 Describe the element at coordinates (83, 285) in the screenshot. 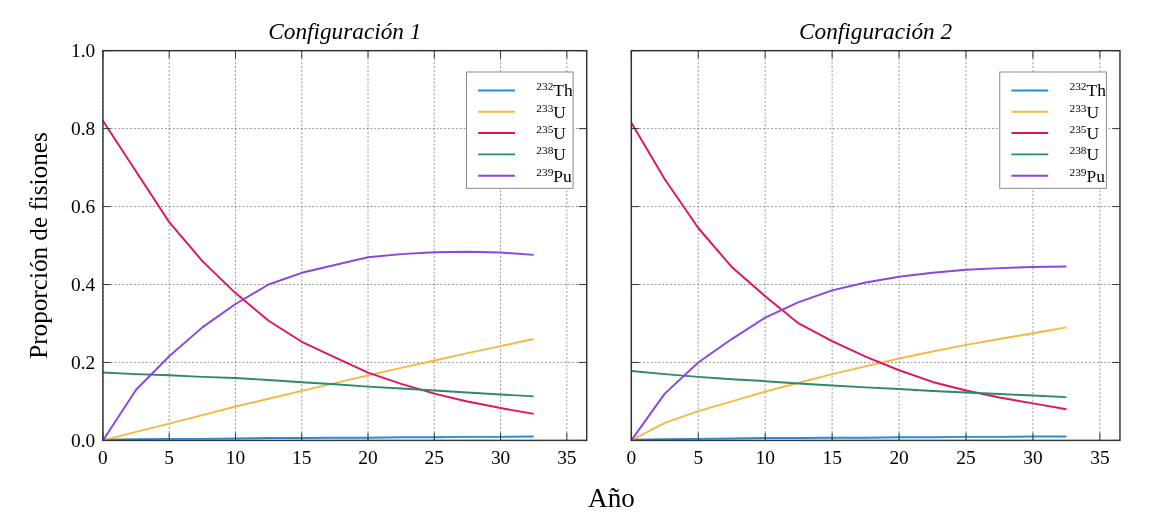

I see `y-tick-label: 0.4` at that location.